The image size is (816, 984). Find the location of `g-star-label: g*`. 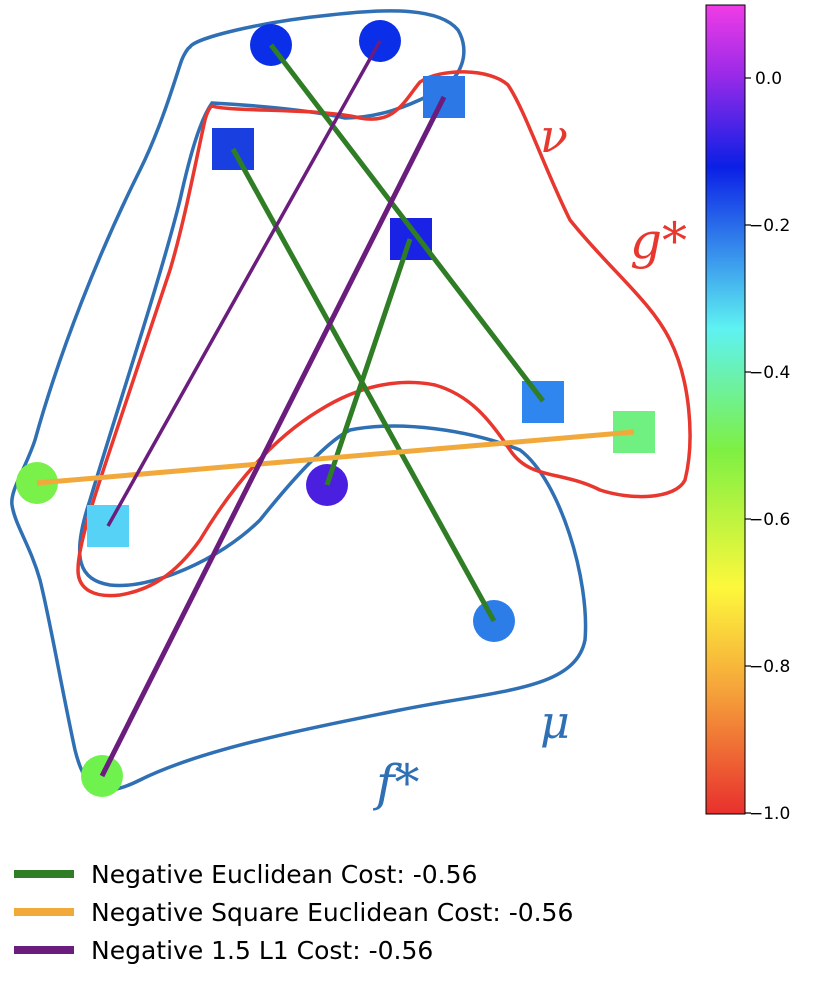

g-star-label: g* is located at coordinates (658, 241).